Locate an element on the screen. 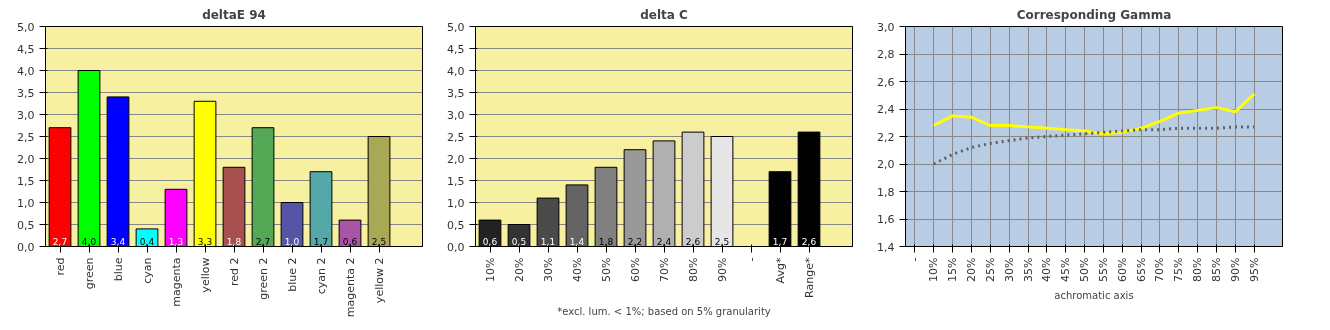  chart-title: deltaE 94 is located at coordinates (234, 14).